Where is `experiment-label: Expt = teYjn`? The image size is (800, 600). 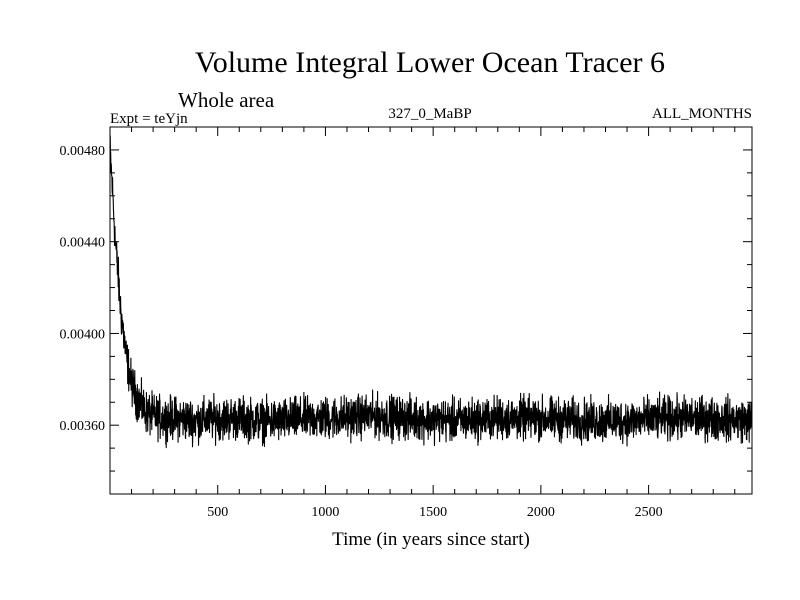 experiment-label: Expt = teYjn is located at coordinates (149, 119).